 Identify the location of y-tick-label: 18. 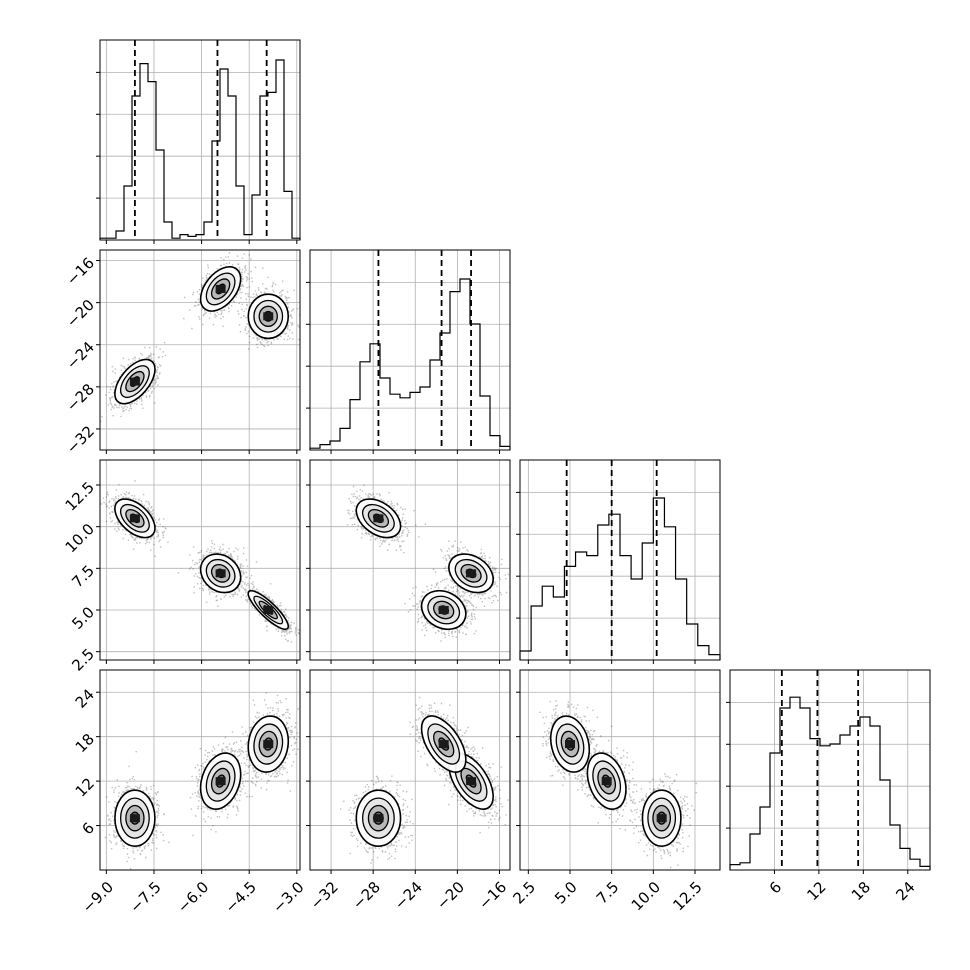
(85, 743).